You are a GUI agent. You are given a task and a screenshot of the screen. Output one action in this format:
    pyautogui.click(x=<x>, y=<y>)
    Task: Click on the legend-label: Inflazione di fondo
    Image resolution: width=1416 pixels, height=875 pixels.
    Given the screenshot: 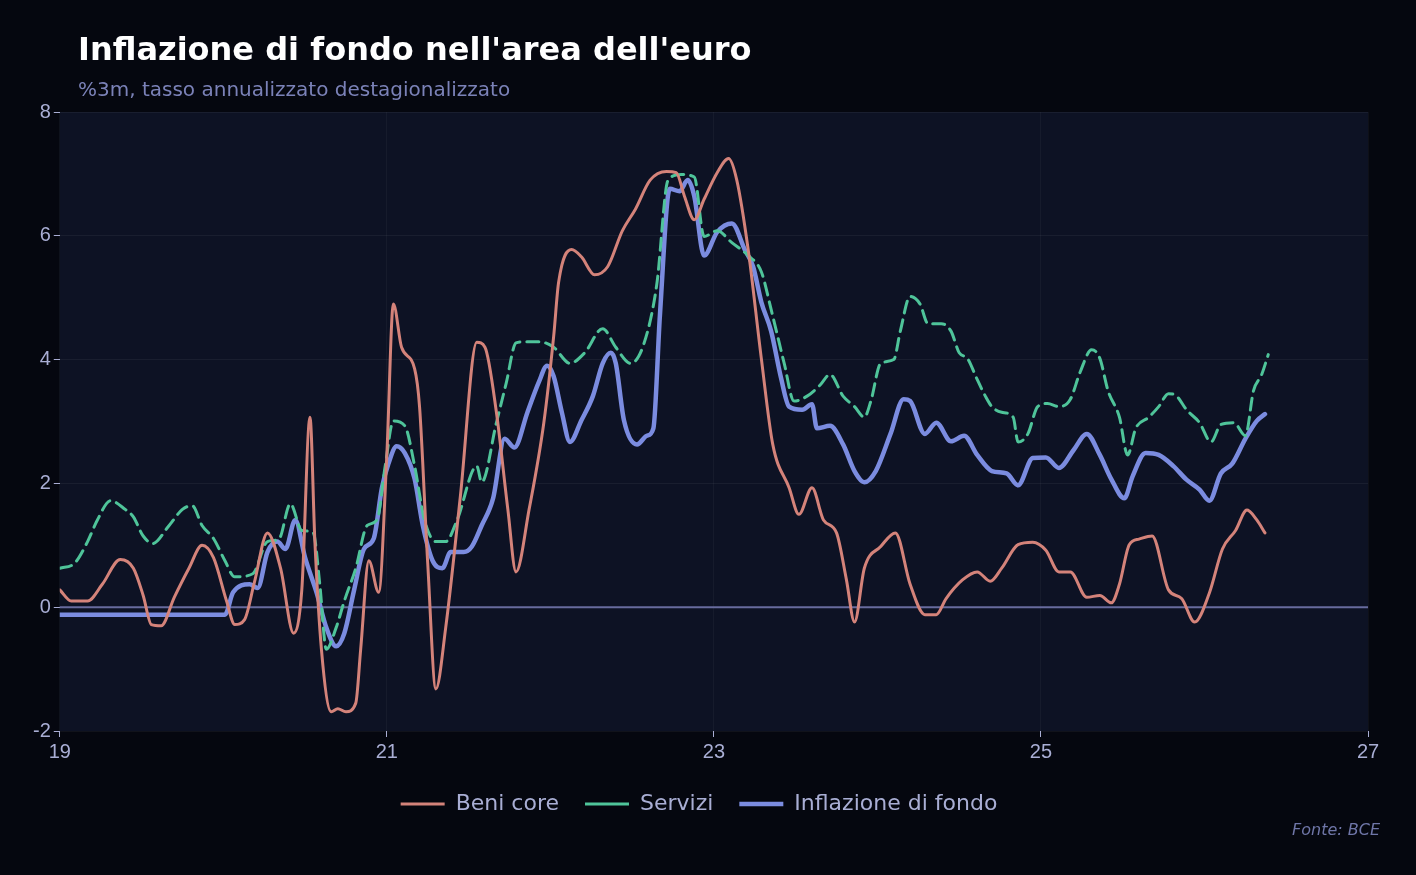 What is the action you would take?
    pyautogui.click(x=896, y=802)
    